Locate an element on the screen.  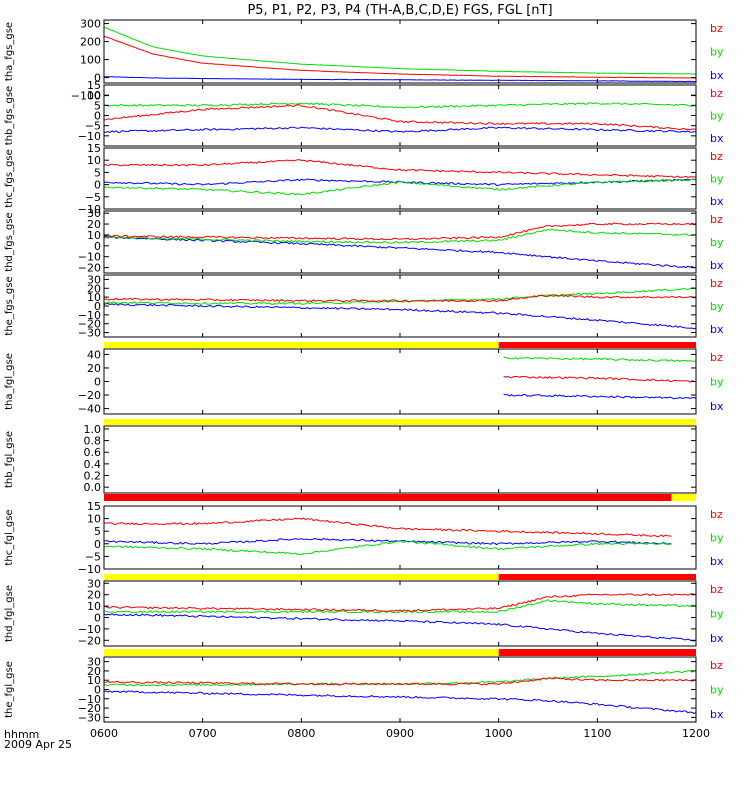
date-label: 2009 Apr 25 is located at coordinates (38, 744).